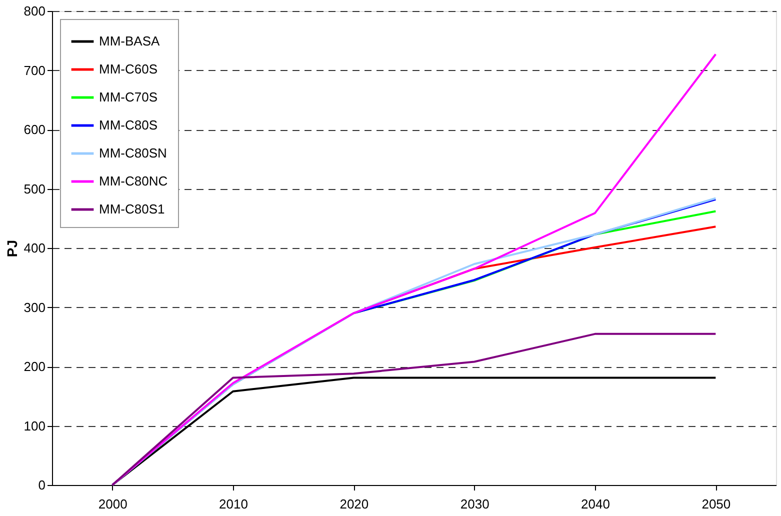  I want to click on legend-label: MM-BASA, so click(129, 41).